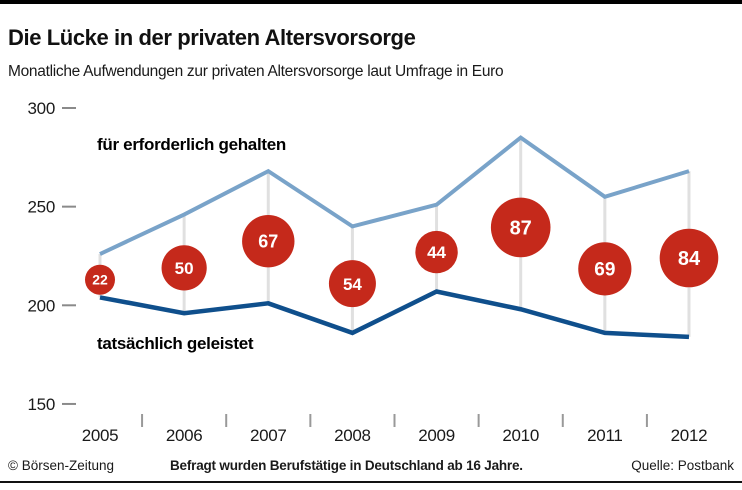 Image resolution: width=742 pixels, height=490 pixels. Describe the element at coordinates (41, 207) in the screenshot. I see `y-axis-label: 250` at that location.